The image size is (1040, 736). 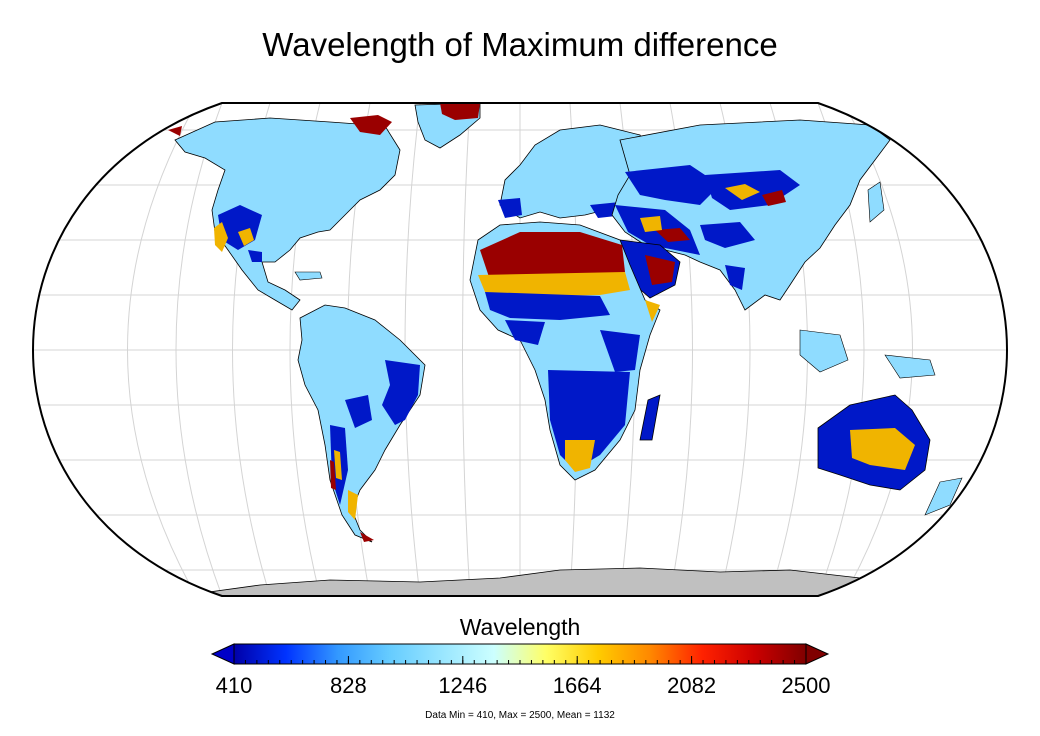 What do you see at coordinates (727, 235) in the screenshot?
I see `asia-tibet-low` at bounding box center [727, 235].